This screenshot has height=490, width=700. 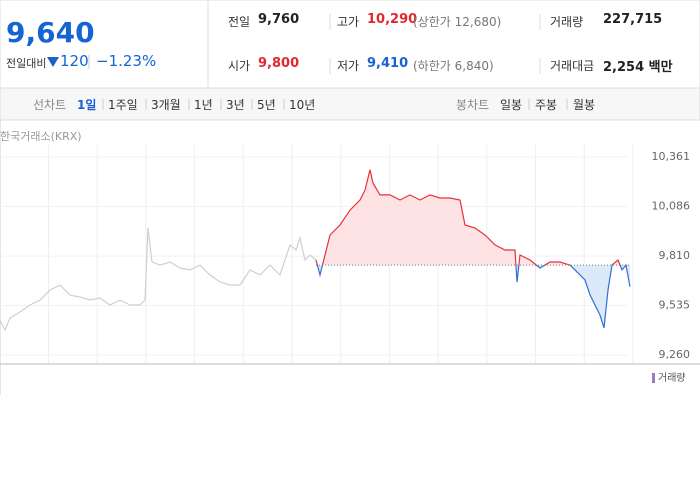 What do you see at coordinates (235, 105) in the screenshot?
I see `range-option: 3년` at bounding box center [235, 105].